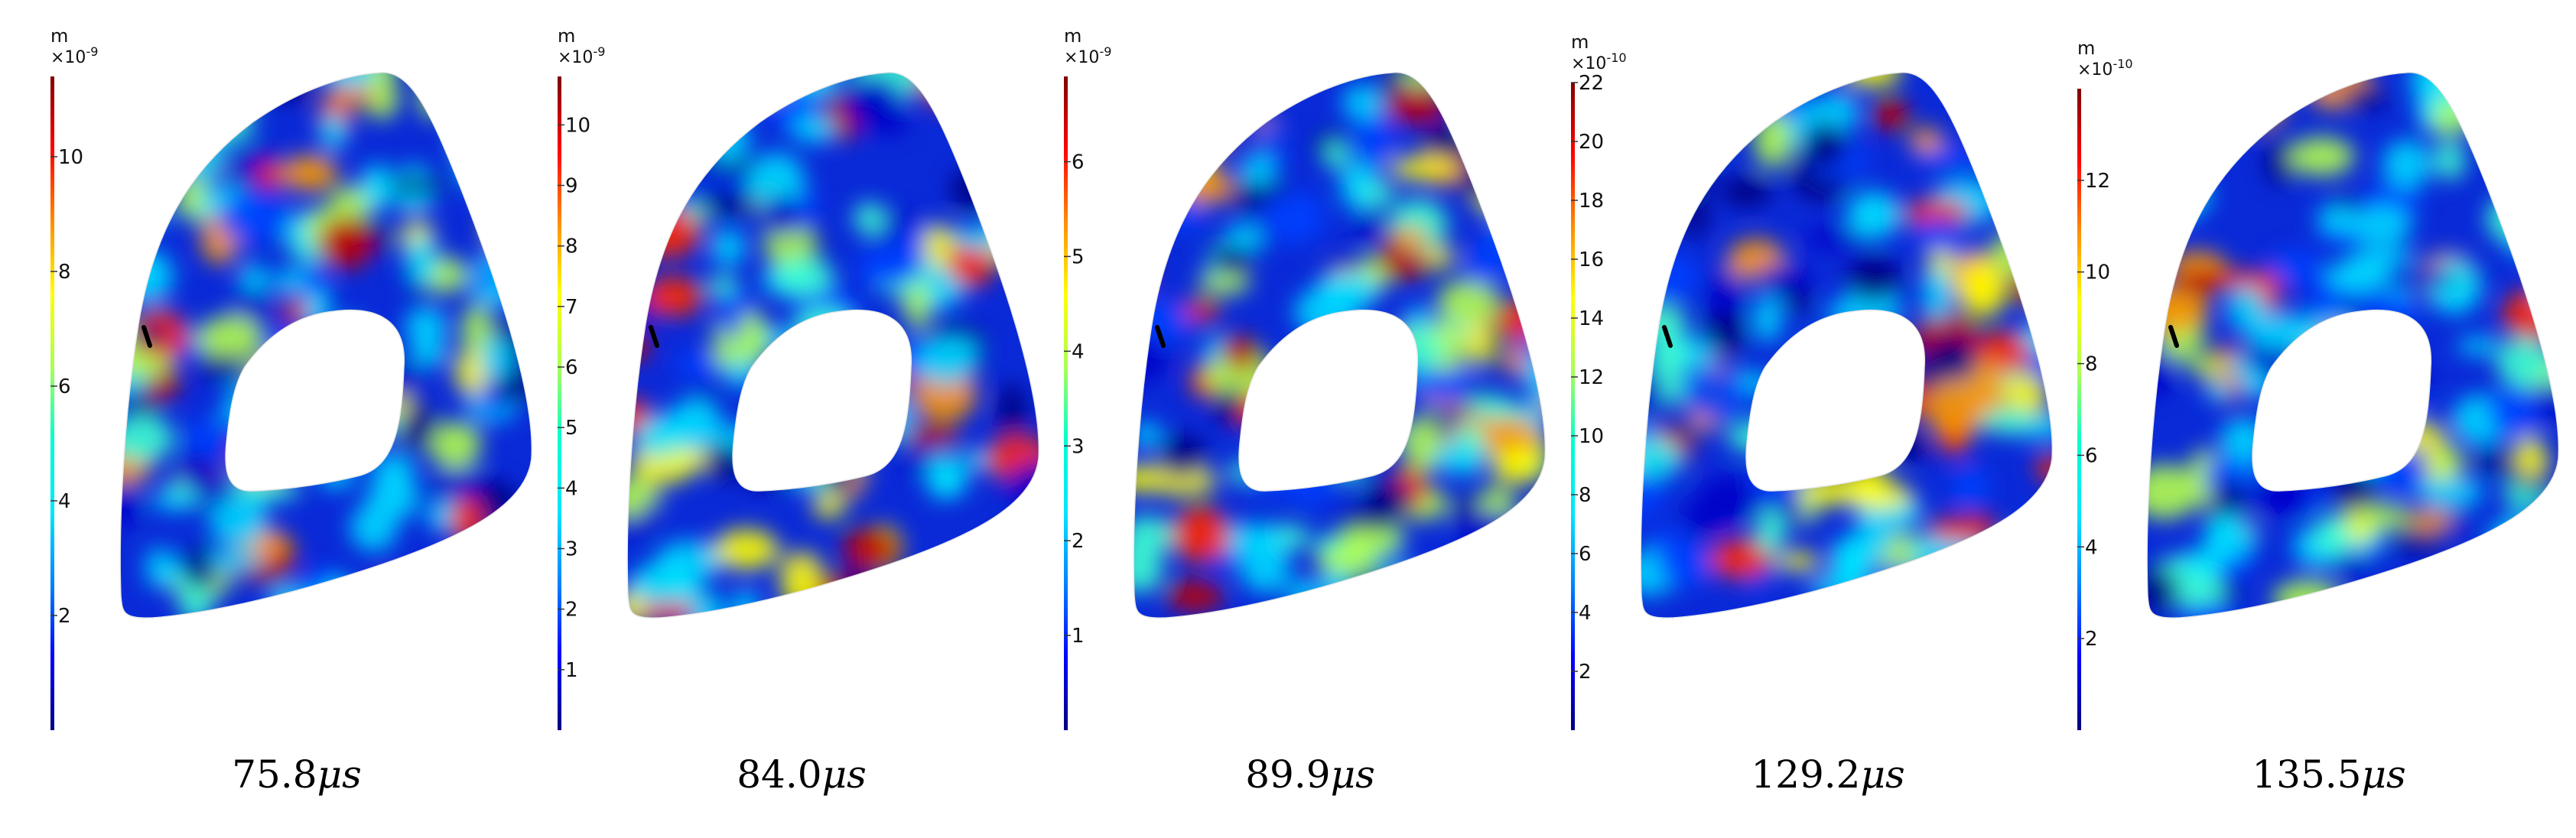 This screenshot has width=2576, height=838. Describe the element at coordinates (1591, 83) in the screenshot. I see `colorbar-tick-label: 22` at that location.